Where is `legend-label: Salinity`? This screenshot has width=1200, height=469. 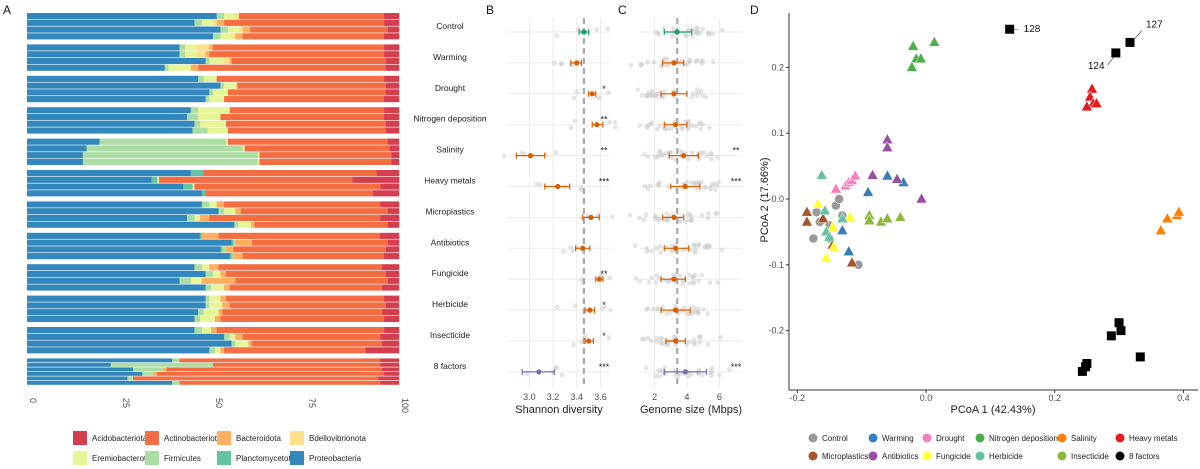 legend-label: Salinity is located at coordinates (1084, 438).